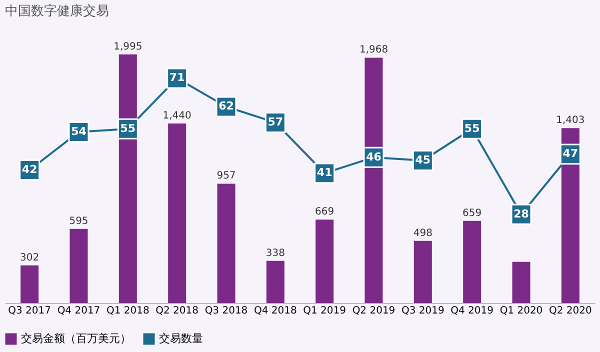  Describe the element at coordinates (324, 173) in the screenshot. I see `data-label: 41` at that location.